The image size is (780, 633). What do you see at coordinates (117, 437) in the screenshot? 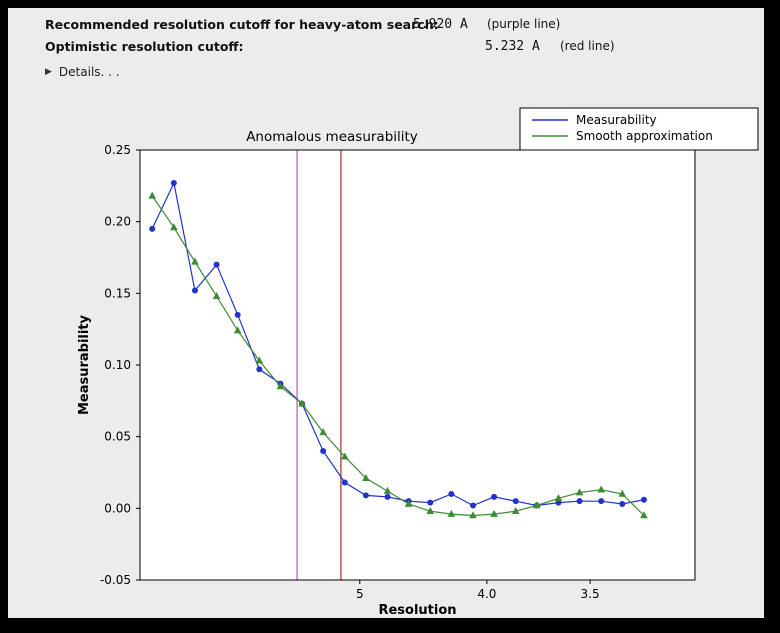
I see `y-tick-label: 0.05` at bounding box center [117, 437].